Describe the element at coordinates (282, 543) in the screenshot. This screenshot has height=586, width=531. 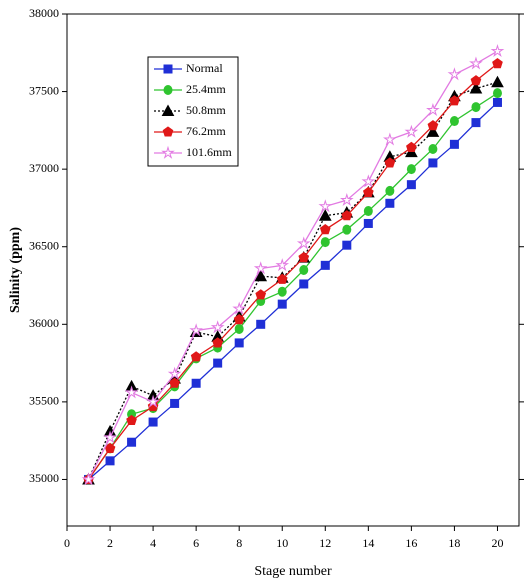
I see `x-tick-label: 10` at that location.